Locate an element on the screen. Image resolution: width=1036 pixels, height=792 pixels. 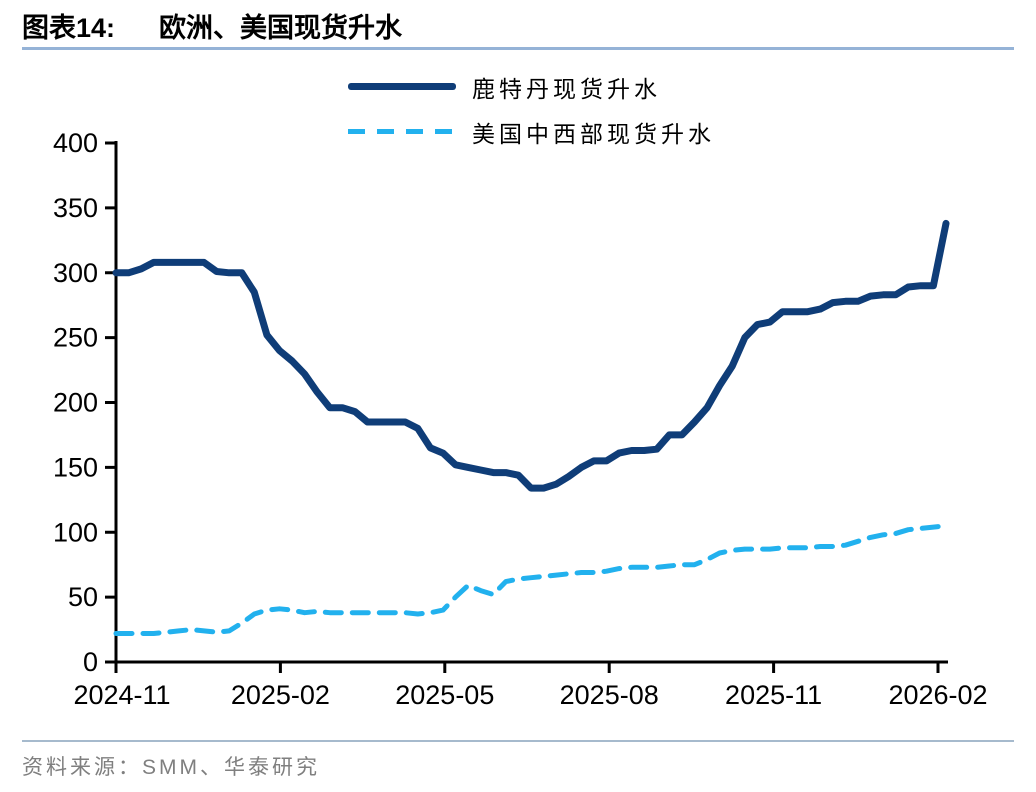
x-tick-label: 2025-05 is located at coordinates (444, 695).